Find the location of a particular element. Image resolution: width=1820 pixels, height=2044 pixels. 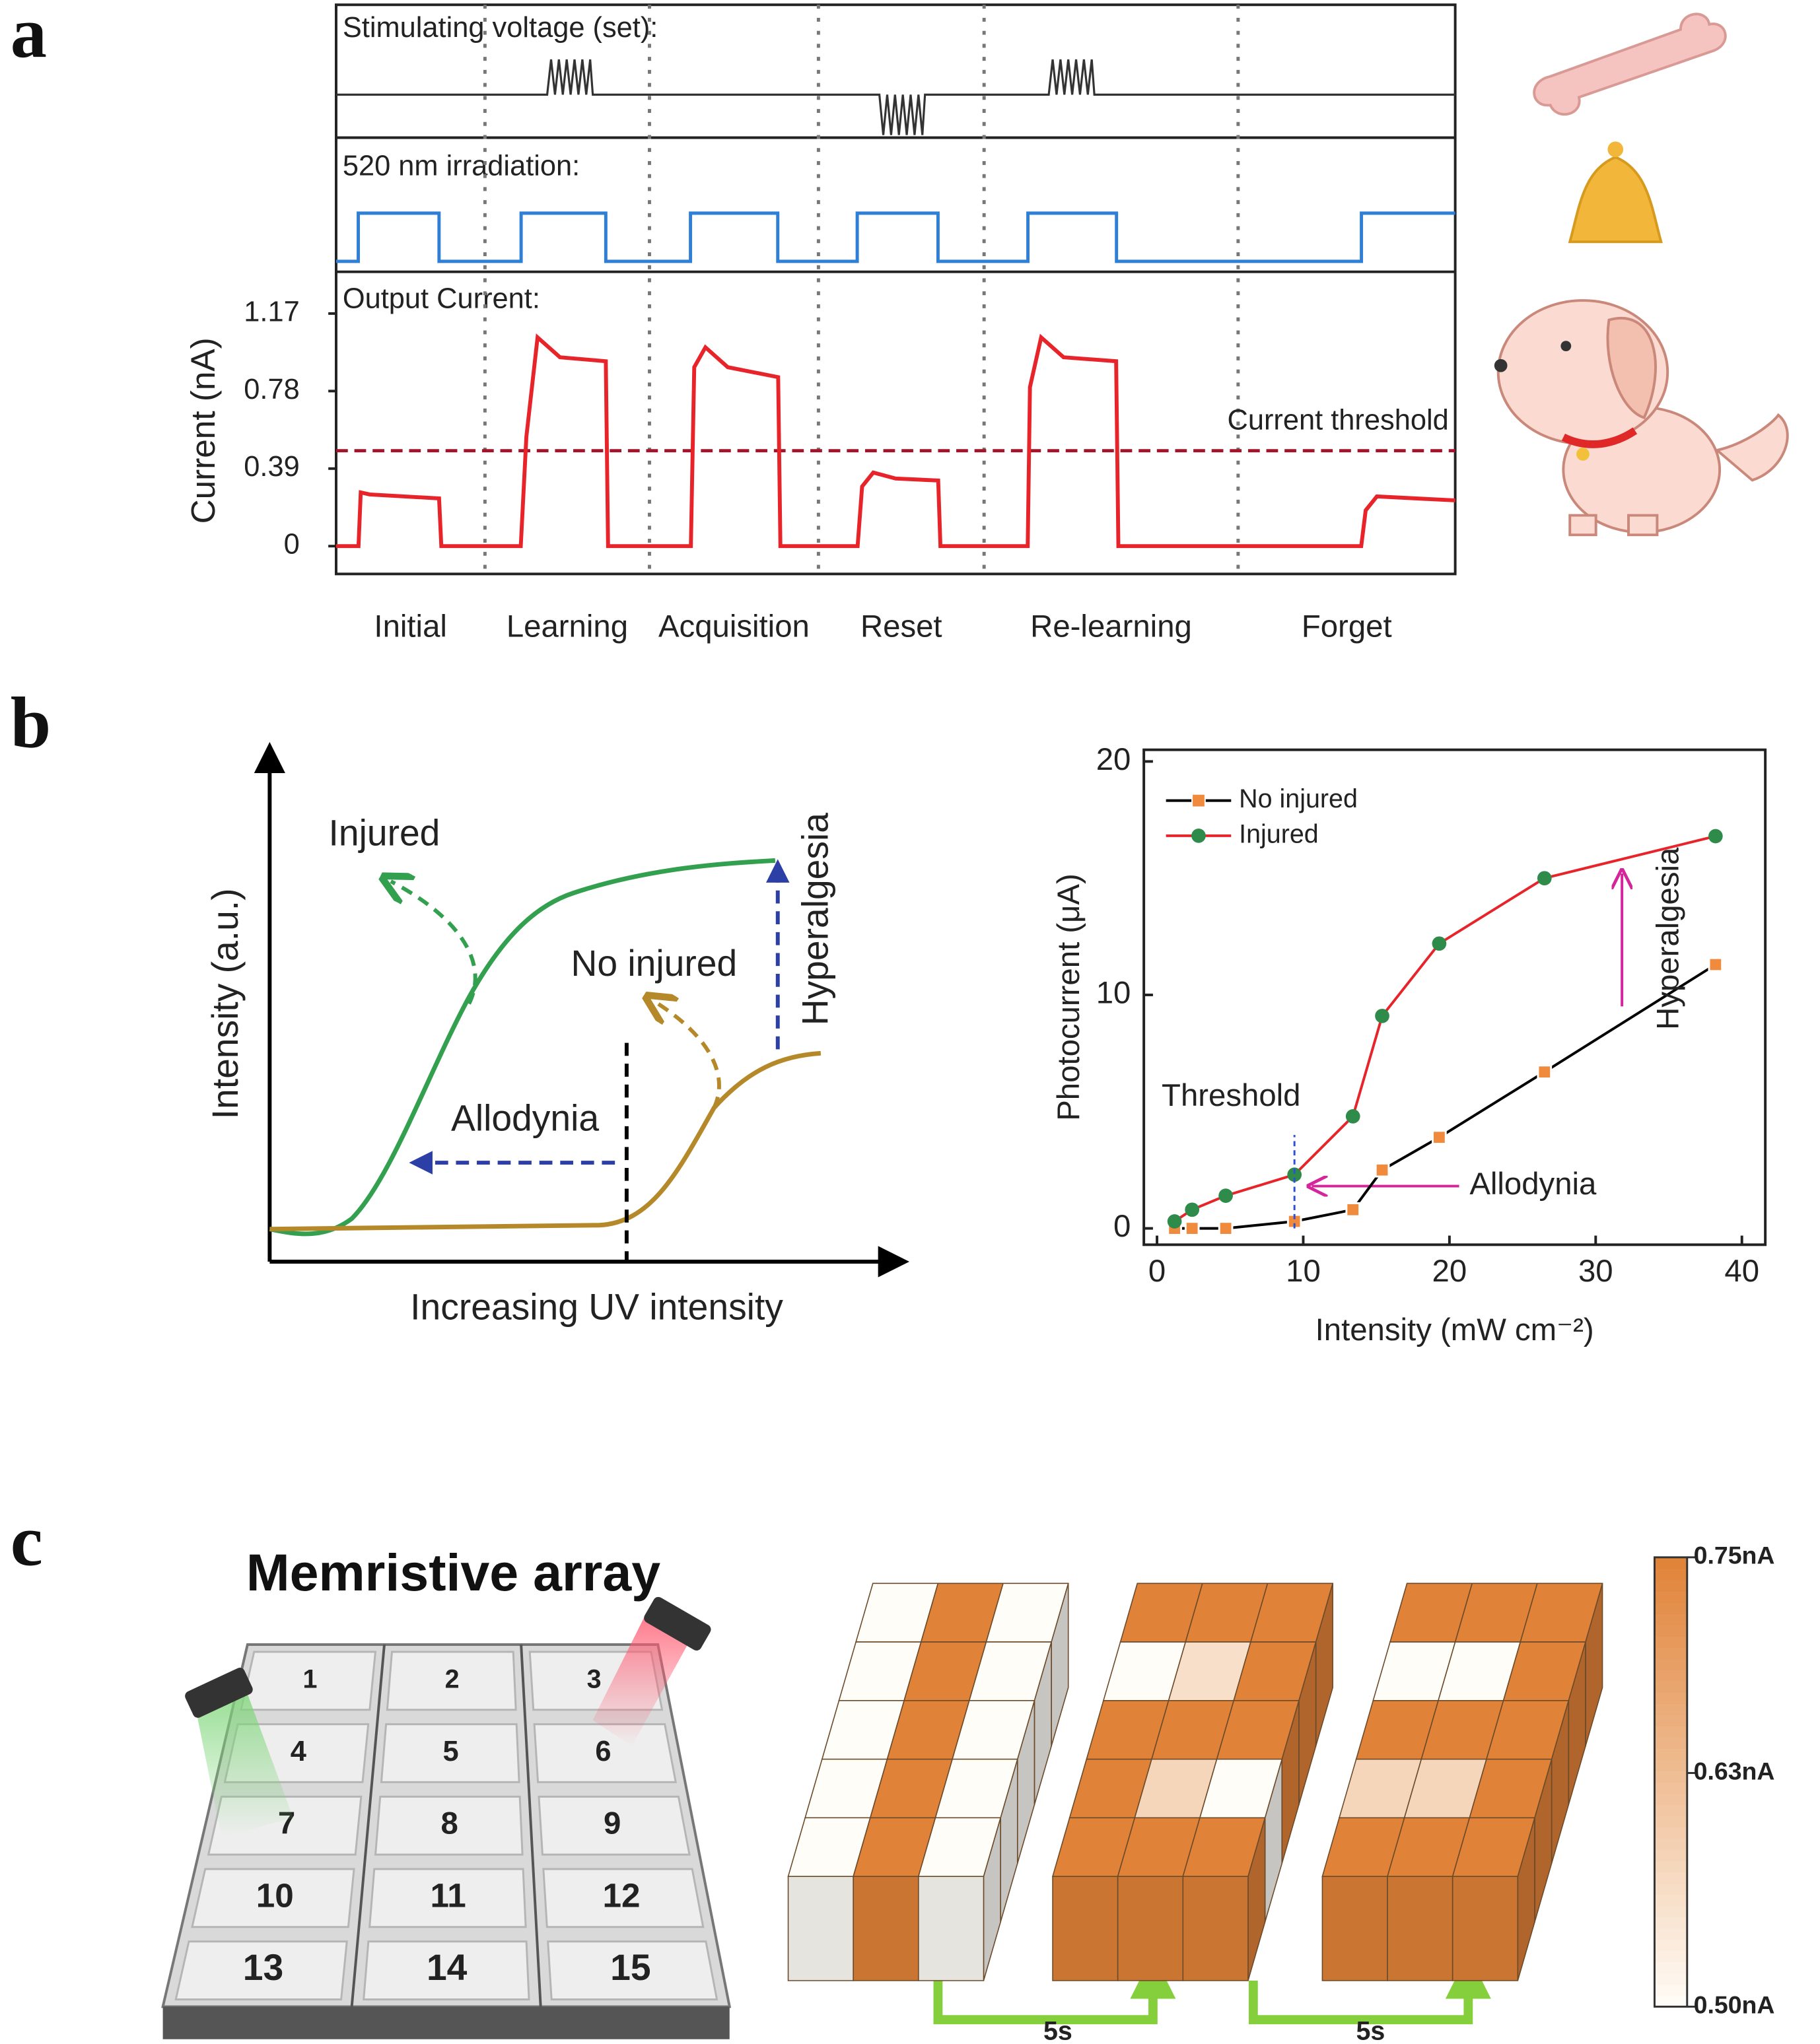

cell-number: 3 is located at coordinates (594, 1678).